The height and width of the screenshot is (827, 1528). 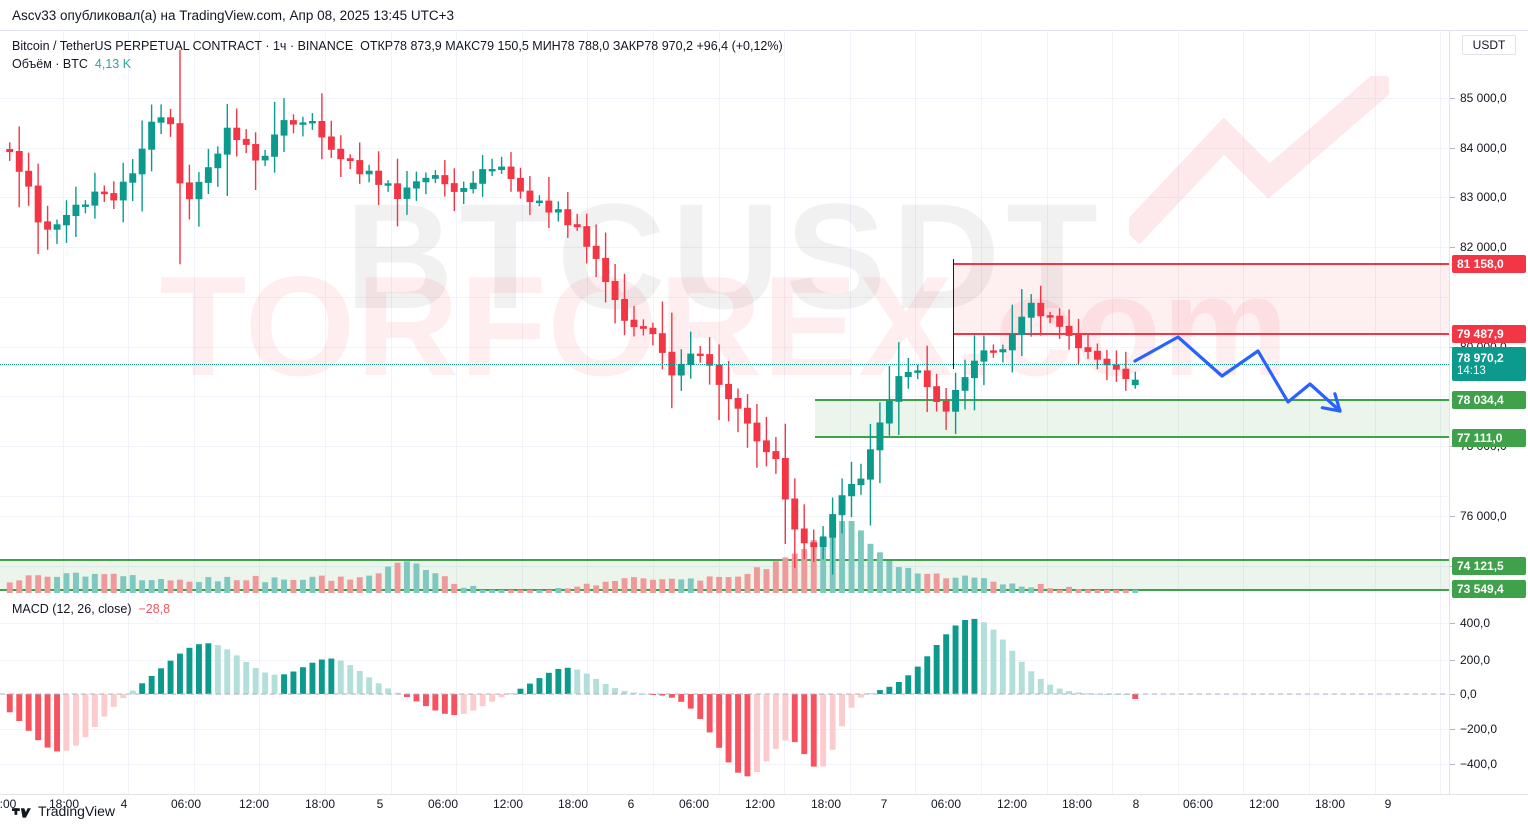 I want to click on support-bottom-line, so click(x=1132, y=437).